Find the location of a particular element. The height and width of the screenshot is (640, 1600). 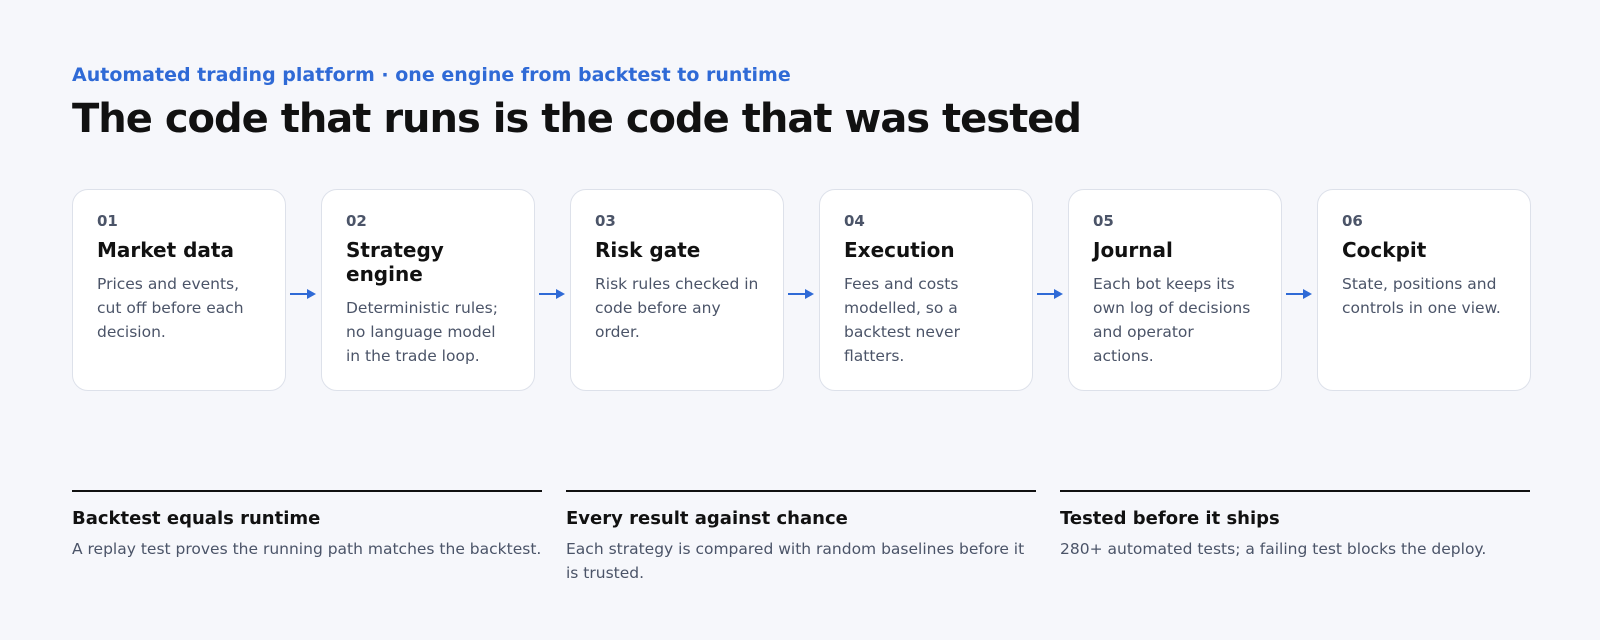

step-title: Execution is located at coordinates (899, 250).